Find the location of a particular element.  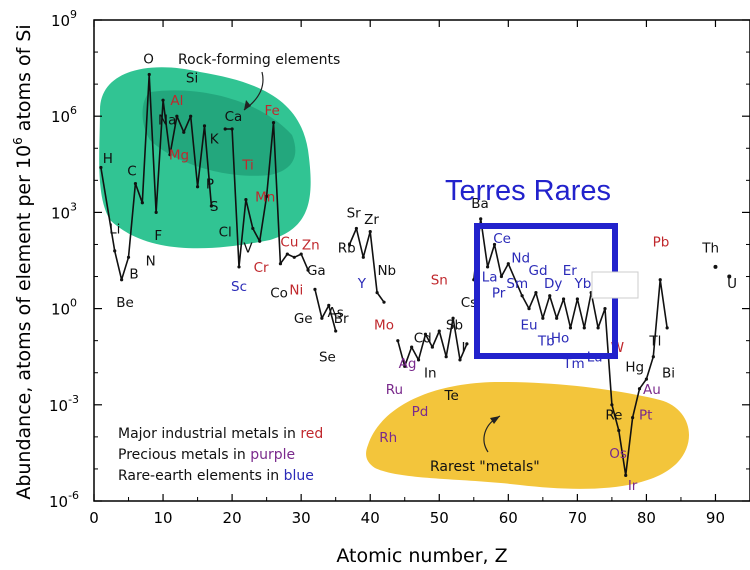

element-label-as: As is located at coordinates (336, 313).